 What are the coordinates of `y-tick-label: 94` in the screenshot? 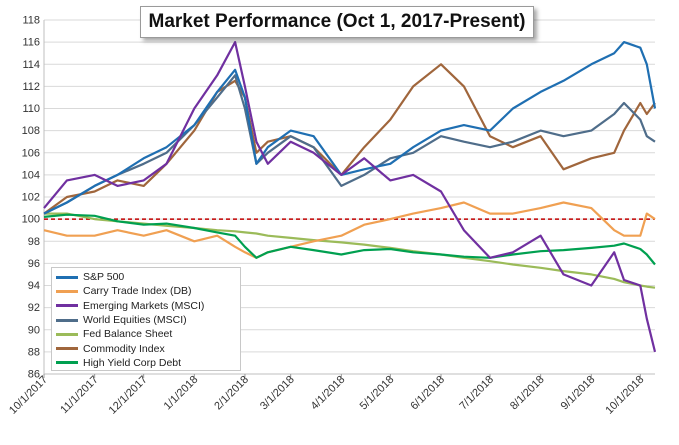 It's located at (34, 286).